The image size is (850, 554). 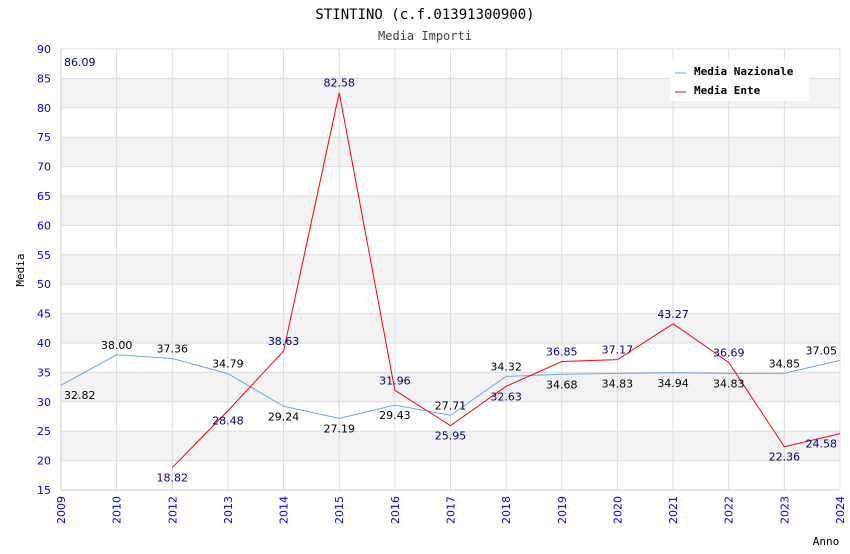 I want to click on data-label: 82.58, so click(x=339, y=83).